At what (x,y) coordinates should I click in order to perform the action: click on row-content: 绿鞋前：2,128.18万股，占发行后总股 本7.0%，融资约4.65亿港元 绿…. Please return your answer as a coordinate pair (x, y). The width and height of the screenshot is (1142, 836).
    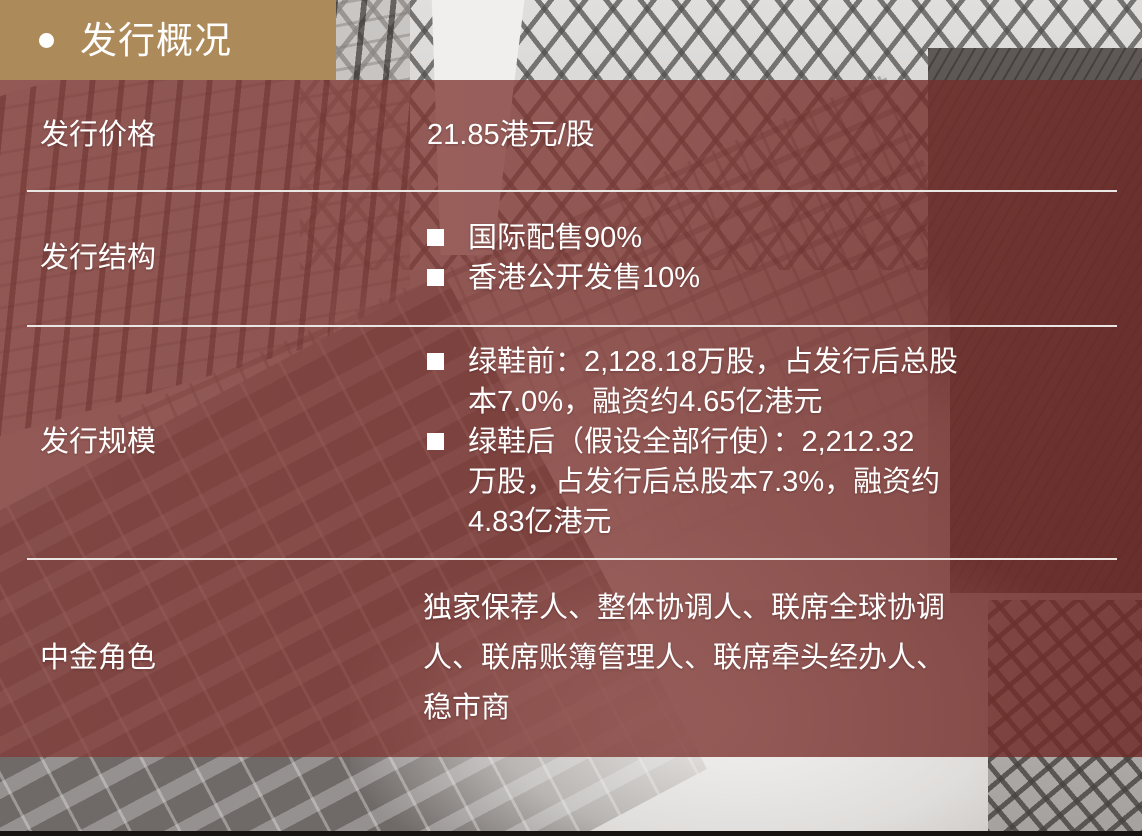
    Looking at the image, I should click on (773, 442).